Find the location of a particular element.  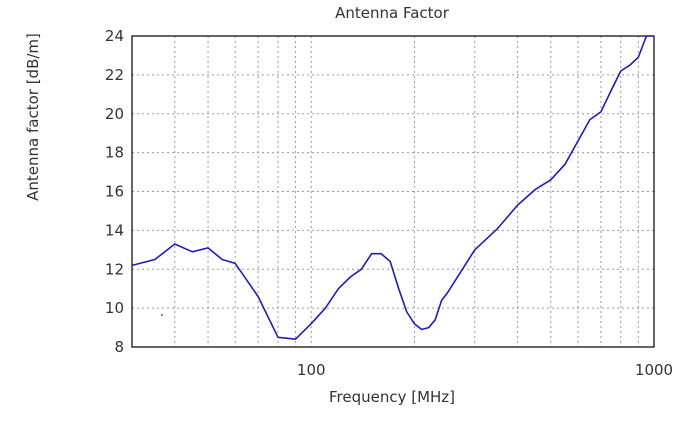

y-tick-label: 16 is located at coordinates (114, 192).